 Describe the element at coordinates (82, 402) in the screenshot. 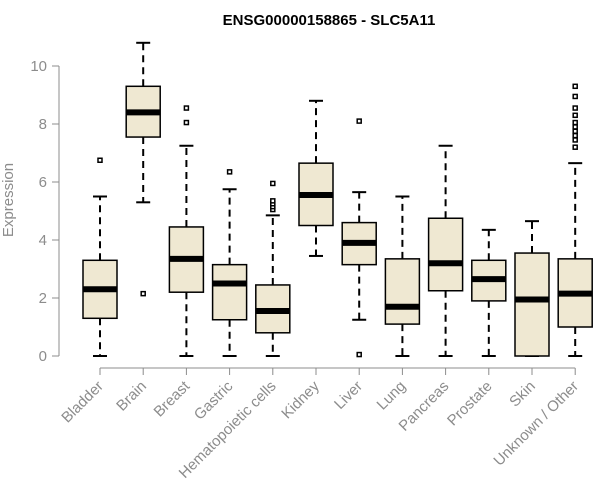

I see `x-tick-label: Bladder` at that location.